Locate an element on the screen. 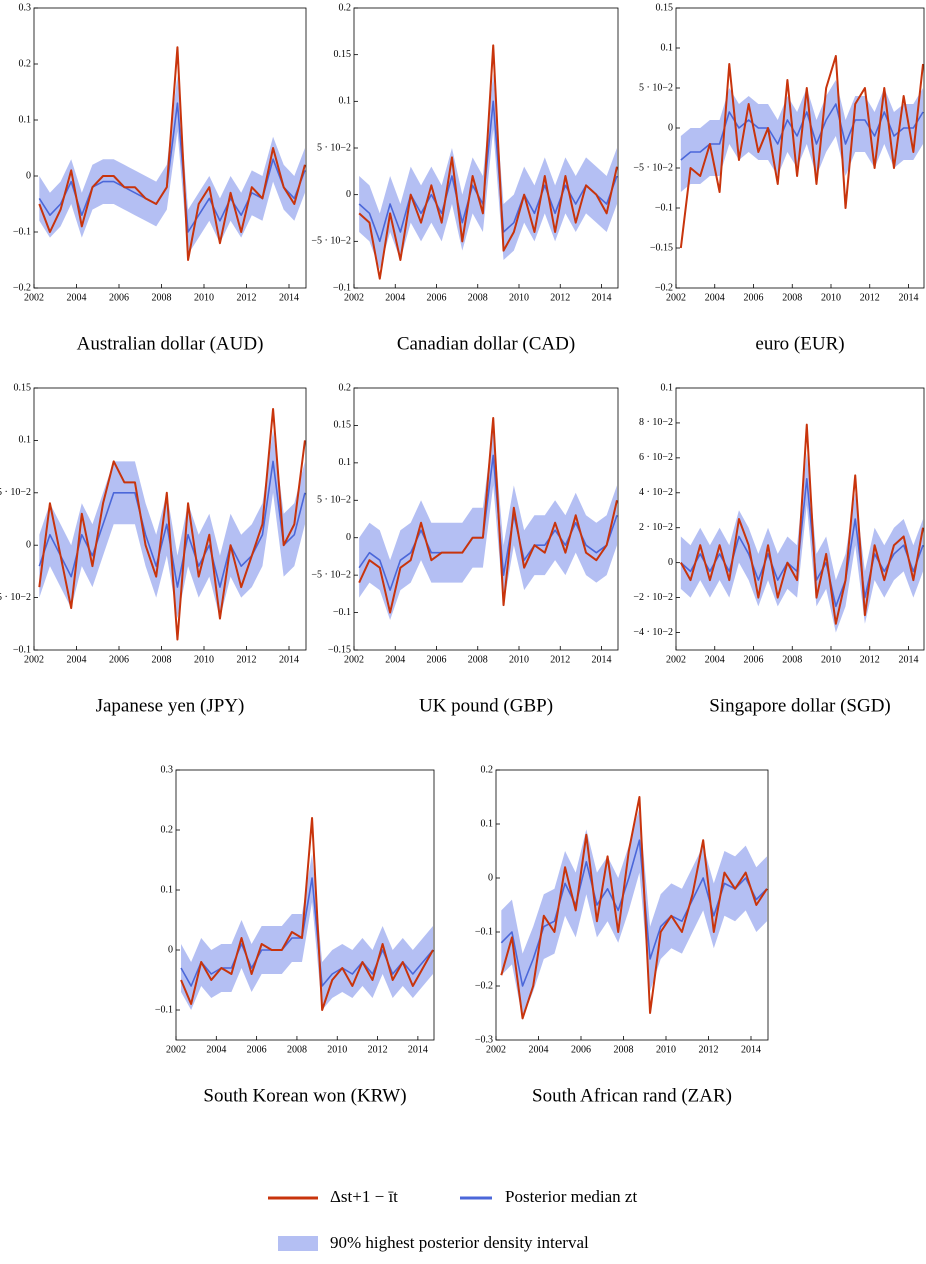 This screenshot has height=1264, width=926. panel-caption: Australian dollar (AUD) is located at coordinates (170, 343).